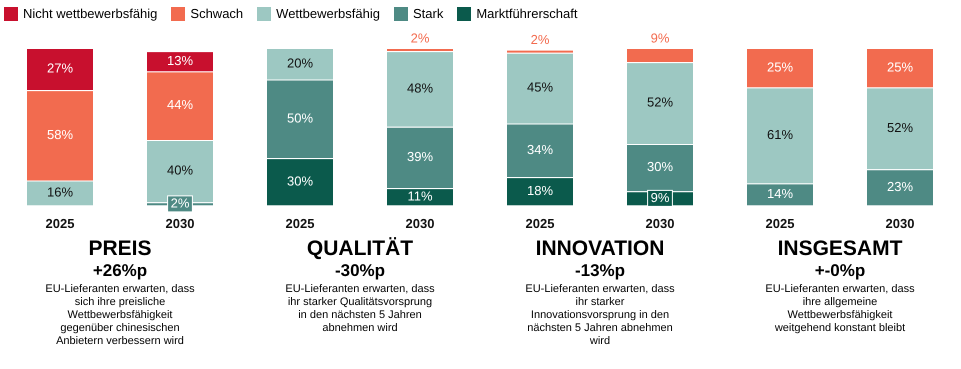  I want to click on data-label: 50%, so click(300, 118).